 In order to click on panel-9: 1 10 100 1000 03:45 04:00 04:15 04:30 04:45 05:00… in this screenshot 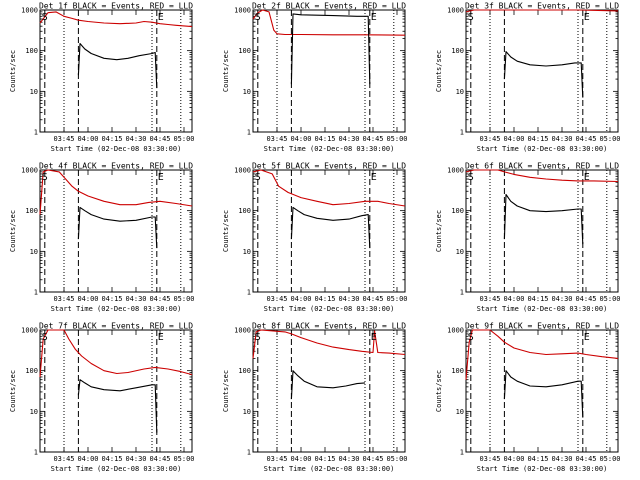, I will do `click(528, 398)`.